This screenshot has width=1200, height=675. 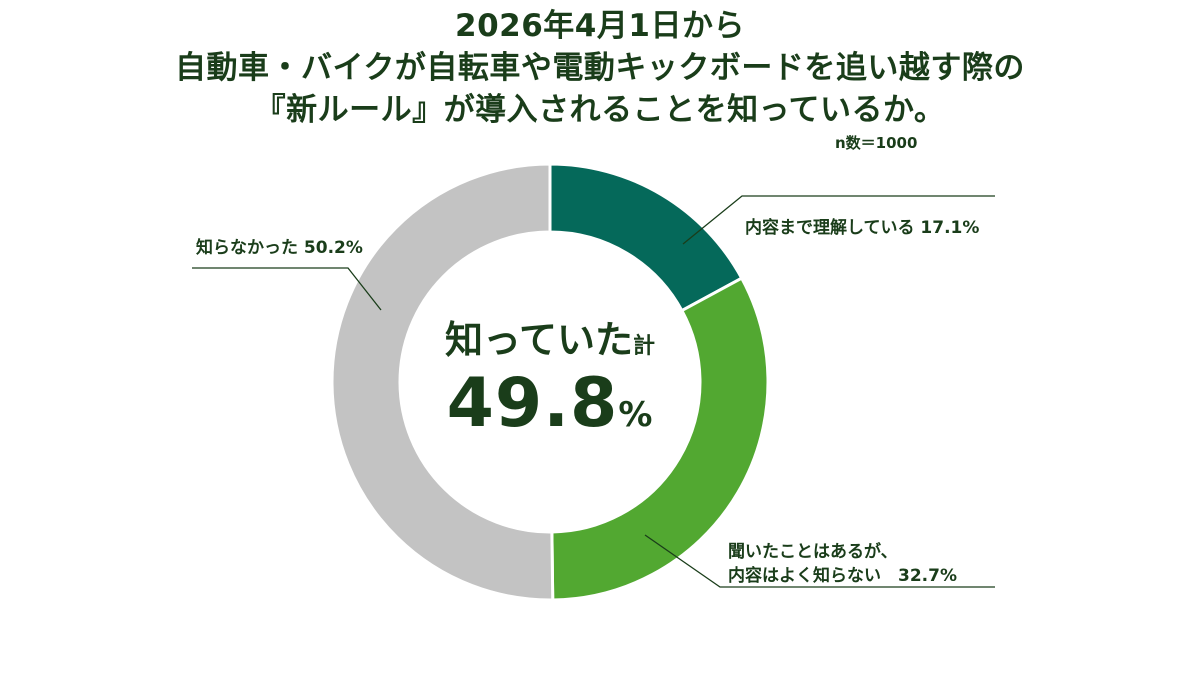 I want to click on data-label-heard: 聞いたことはあるが、 内容はよく知らない 32.7%, so click(x=842, y=564).